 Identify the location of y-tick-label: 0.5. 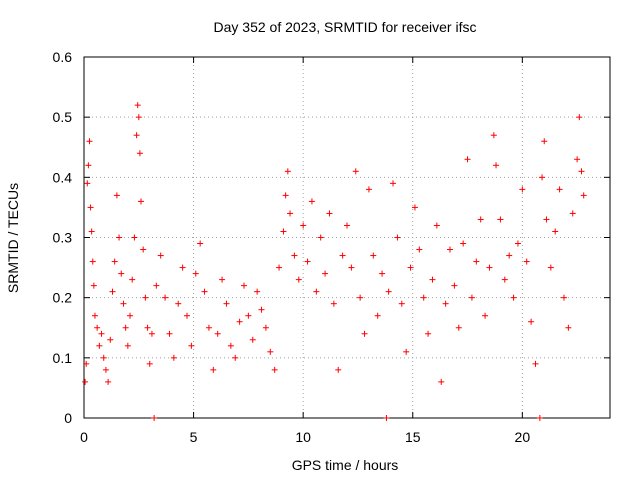
(63, 117).